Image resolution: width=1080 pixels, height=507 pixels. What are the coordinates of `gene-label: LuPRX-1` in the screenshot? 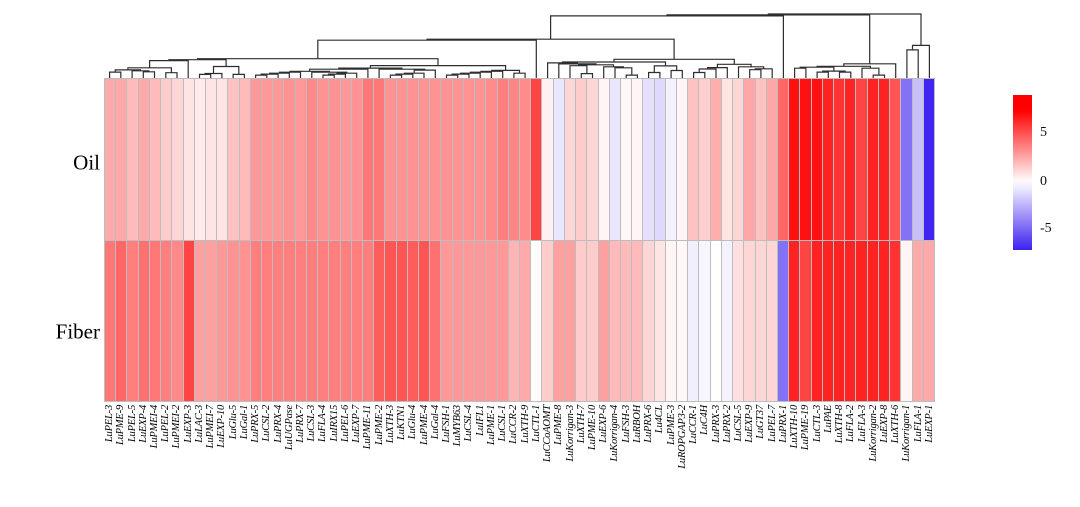 It's located at (783, 424).